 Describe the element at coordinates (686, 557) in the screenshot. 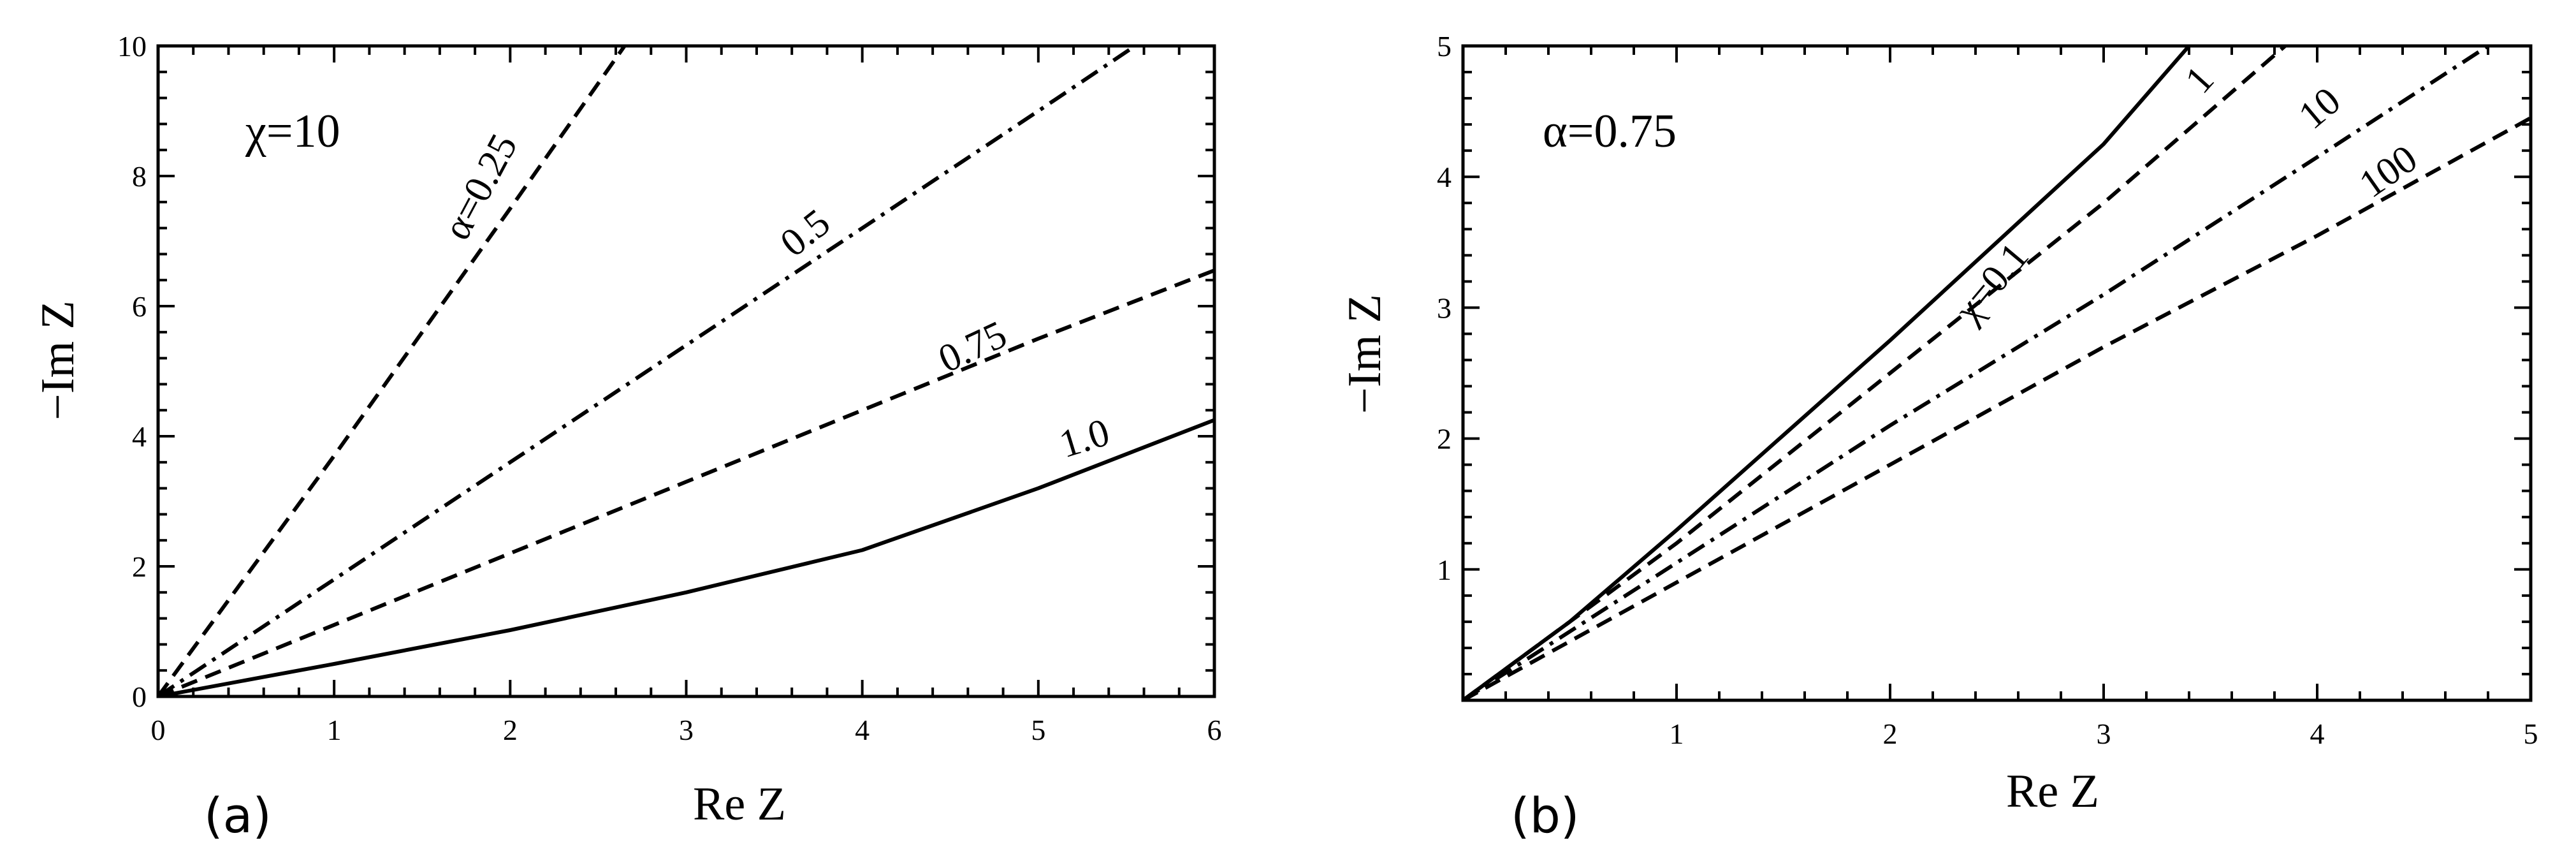

I see `panel-a-series-3-line` at that location.